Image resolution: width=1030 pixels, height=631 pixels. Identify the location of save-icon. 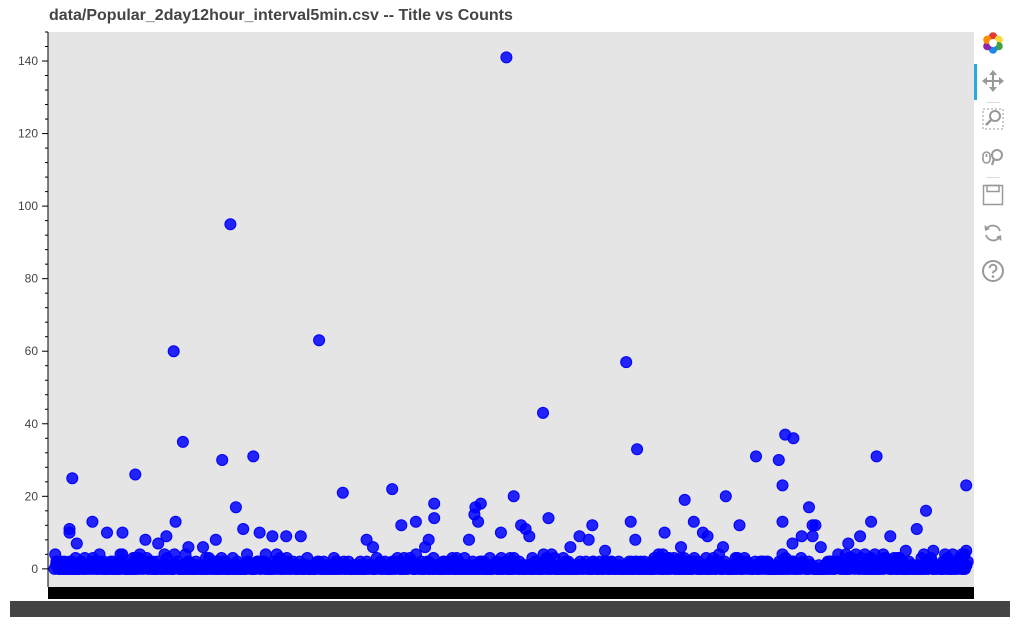
(993, 195).